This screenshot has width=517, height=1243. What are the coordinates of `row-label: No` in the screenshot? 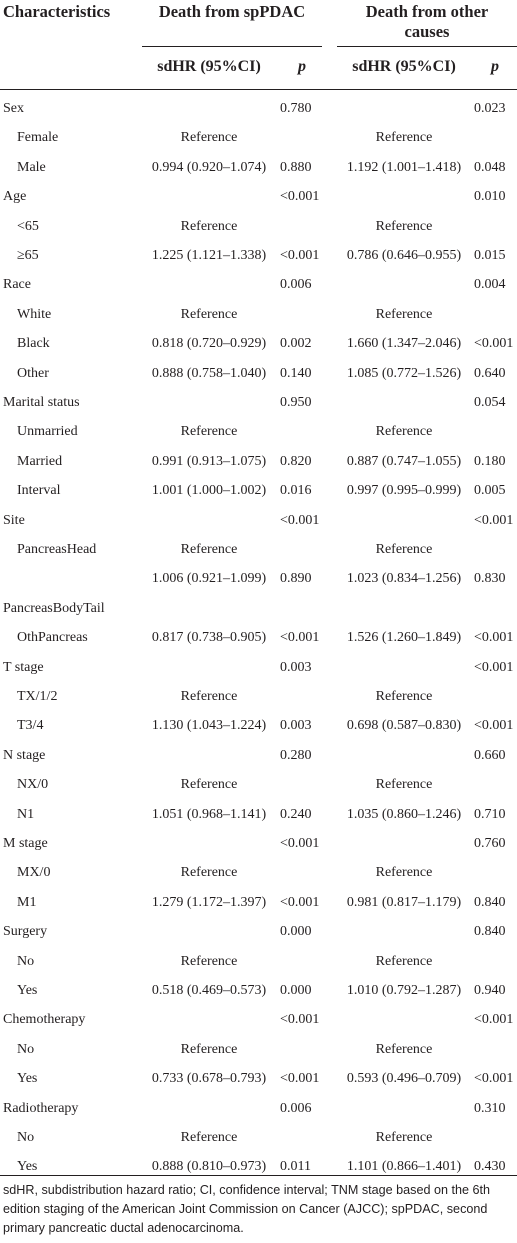 It's located at (26, 1137).